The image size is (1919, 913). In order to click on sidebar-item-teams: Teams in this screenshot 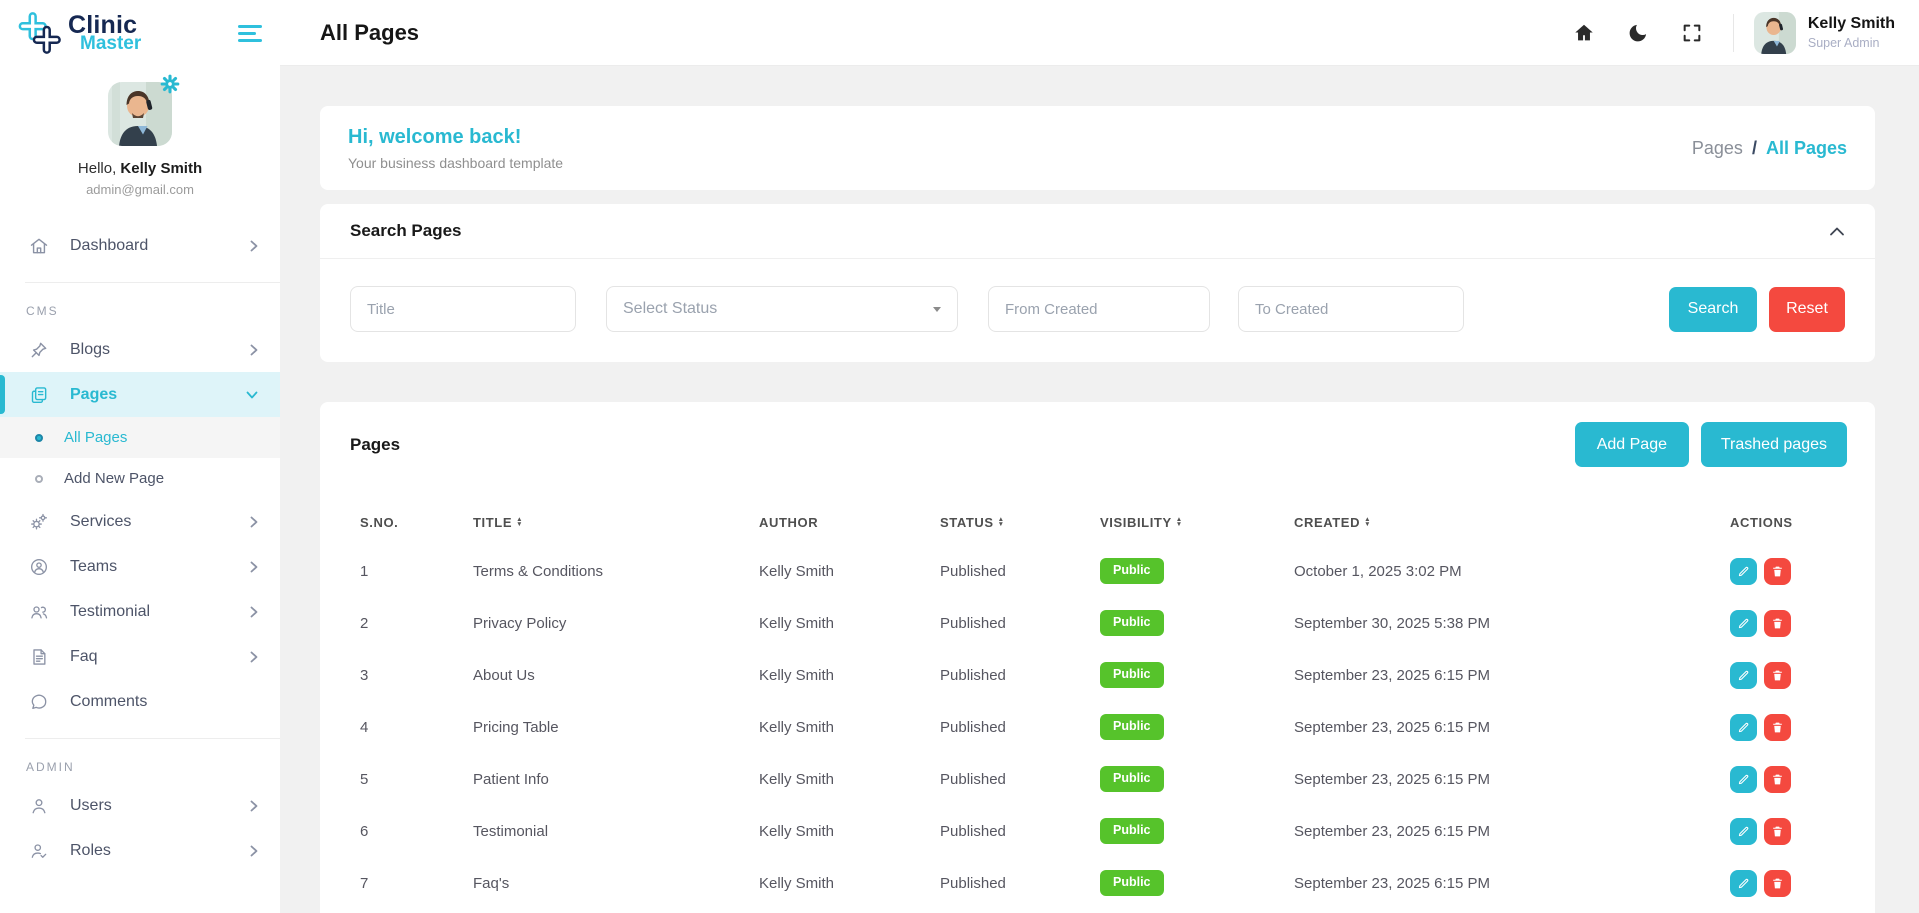, I will do `click(140, 566)`.